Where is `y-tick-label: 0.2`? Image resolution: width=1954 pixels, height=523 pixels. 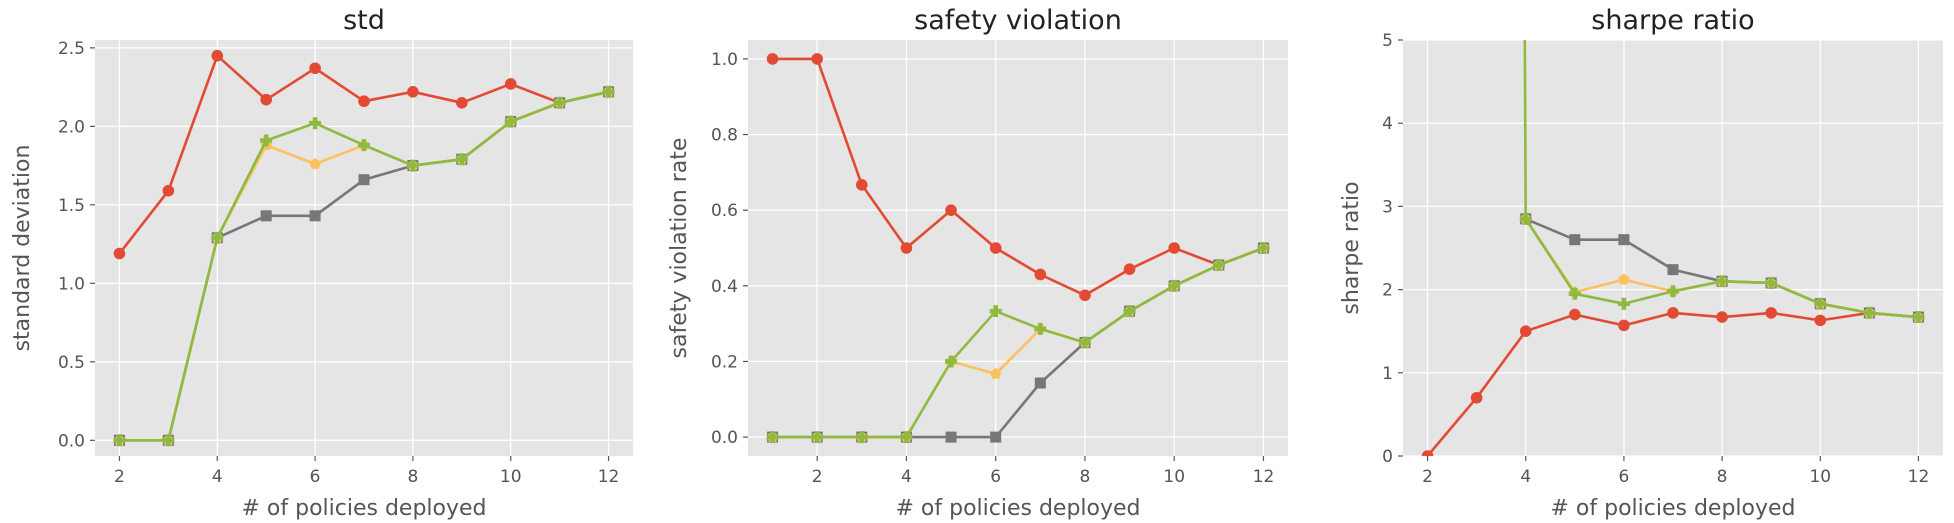 y-tick-label: 0.2 is located at coordinates (724, 362).